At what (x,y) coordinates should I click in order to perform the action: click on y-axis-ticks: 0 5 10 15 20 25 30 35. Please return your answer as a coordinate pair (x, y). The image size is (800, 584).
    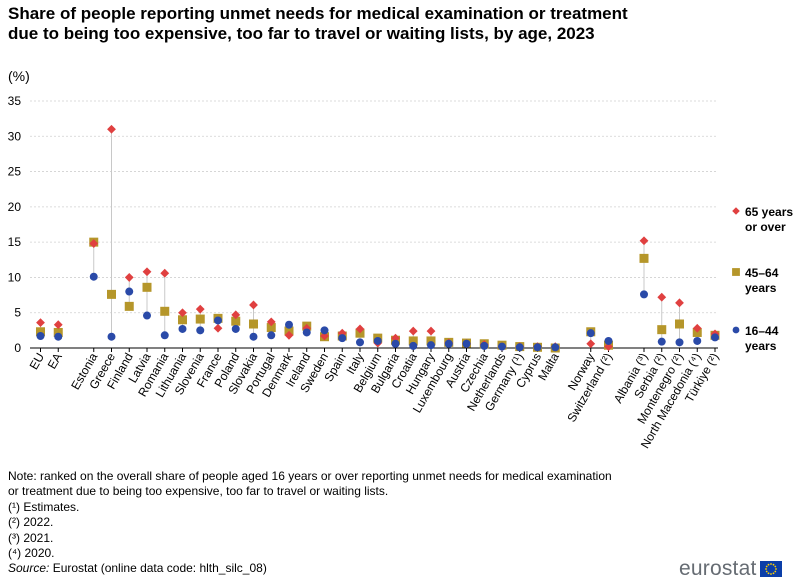
    Looking at the image, I should click on (15, 224).